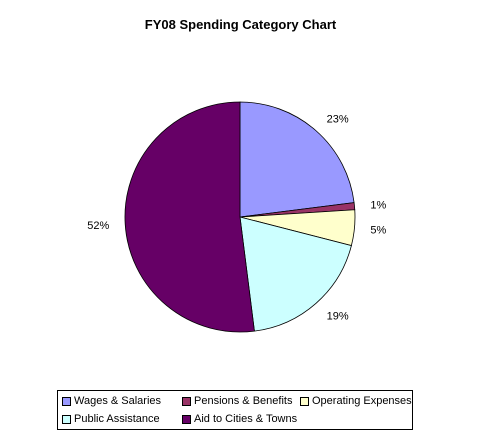 The height and width of the screenshot is (440, 481). I want to click on legend-label: Wages & Salaries, so click(118, 401).